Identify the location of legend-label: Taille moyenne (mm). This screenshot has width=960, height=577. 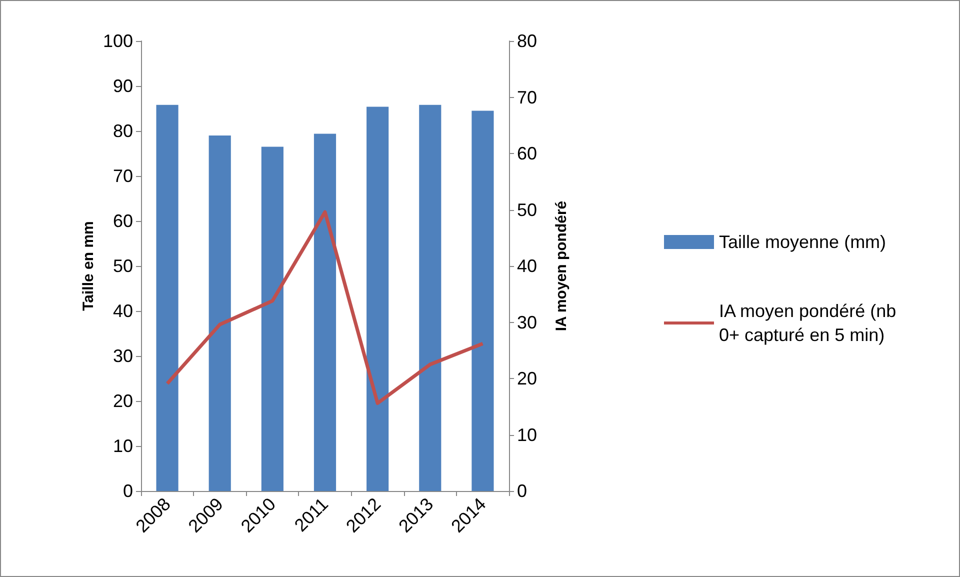
(802, 242).